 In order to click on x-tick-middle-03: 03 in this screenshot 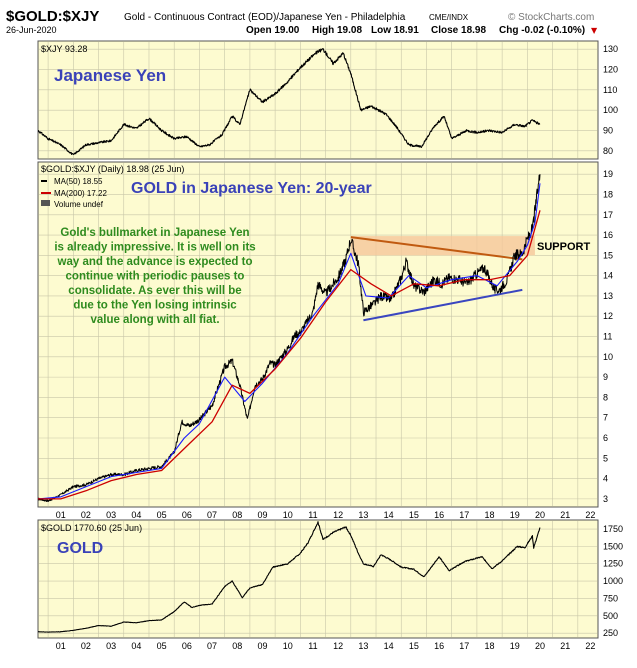, I will do `click(111, 515)`.